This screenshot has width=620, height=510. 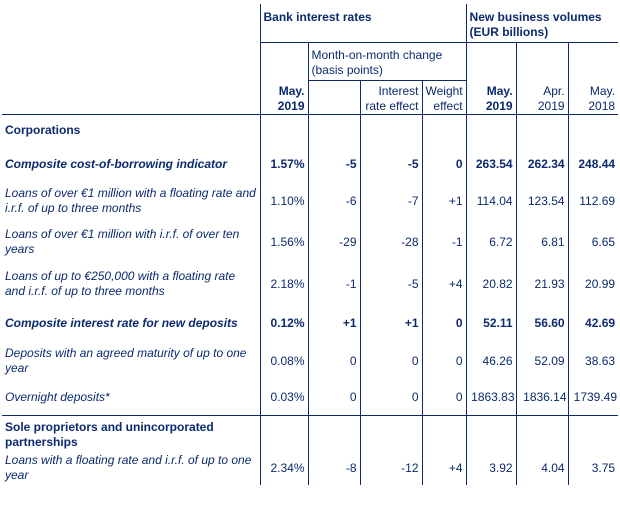 What do you see at coordinates (542, 284) in the screenshot?
I see `volume-apr2019-cell: 21.93` at bounding box center [542, 284].